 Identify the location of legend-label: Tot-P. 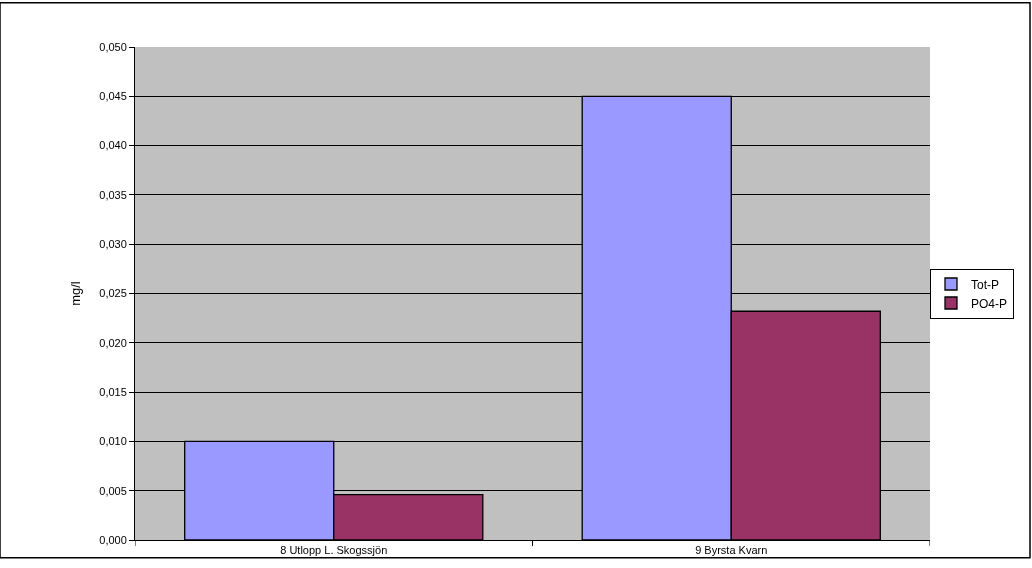
(985, 284).